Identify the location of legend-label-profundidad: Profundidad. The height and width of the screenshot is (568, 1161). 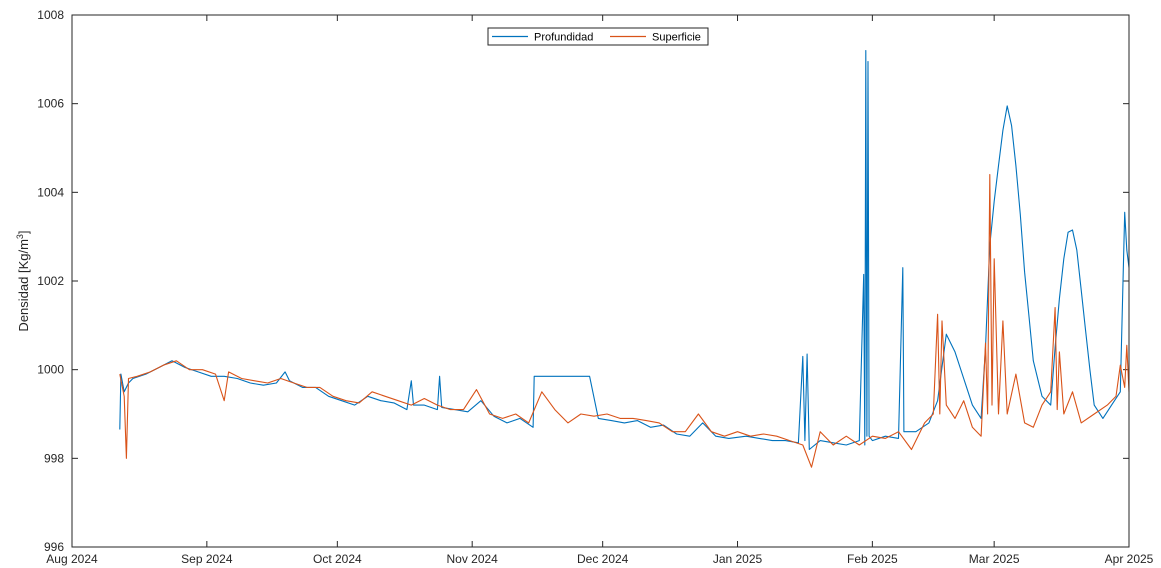
(563, 38).